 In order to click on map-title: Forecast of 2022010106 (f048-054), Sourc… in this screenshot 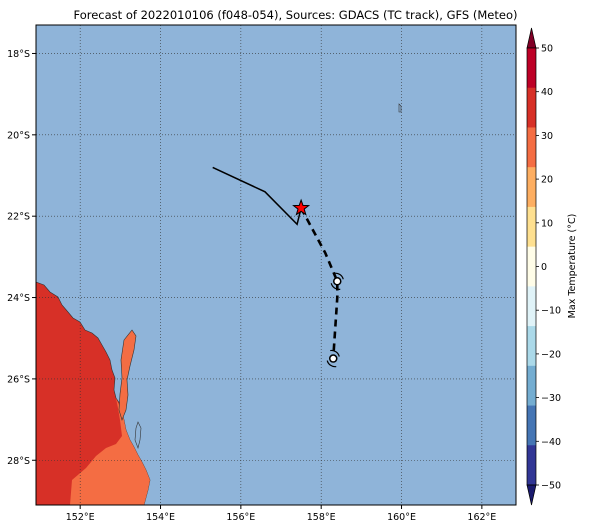, I will do `click(295, 15)`.